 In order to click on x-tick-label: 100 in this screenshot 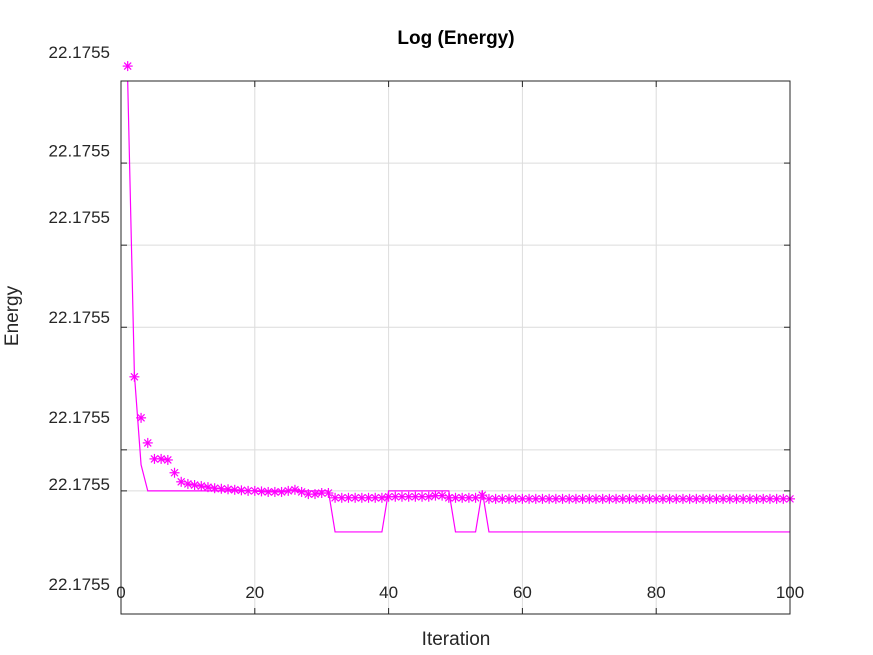, I will do `click(790, 592)`.